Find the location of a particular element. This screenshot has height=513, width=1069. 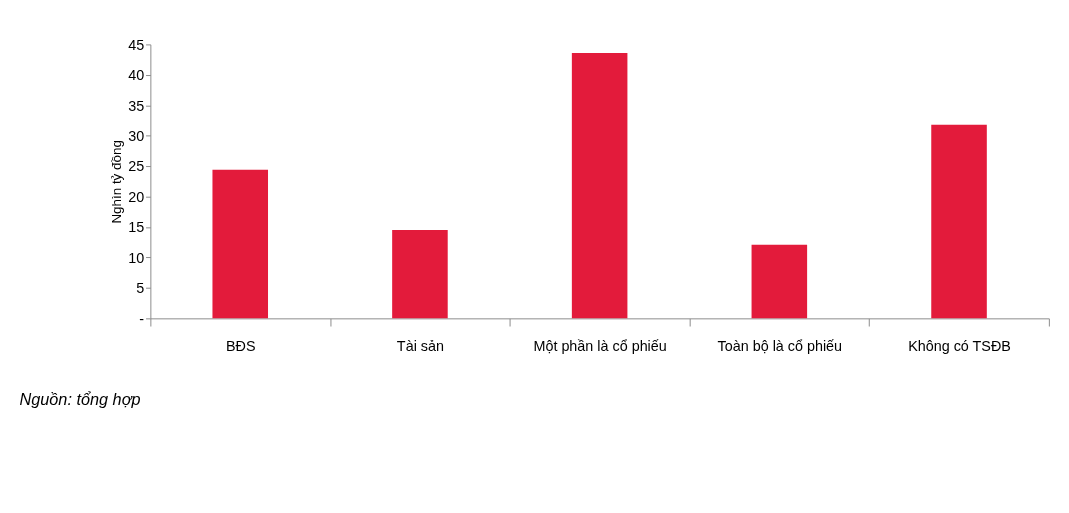

y-tick-label: 25 is located at coordinates (136, 166).